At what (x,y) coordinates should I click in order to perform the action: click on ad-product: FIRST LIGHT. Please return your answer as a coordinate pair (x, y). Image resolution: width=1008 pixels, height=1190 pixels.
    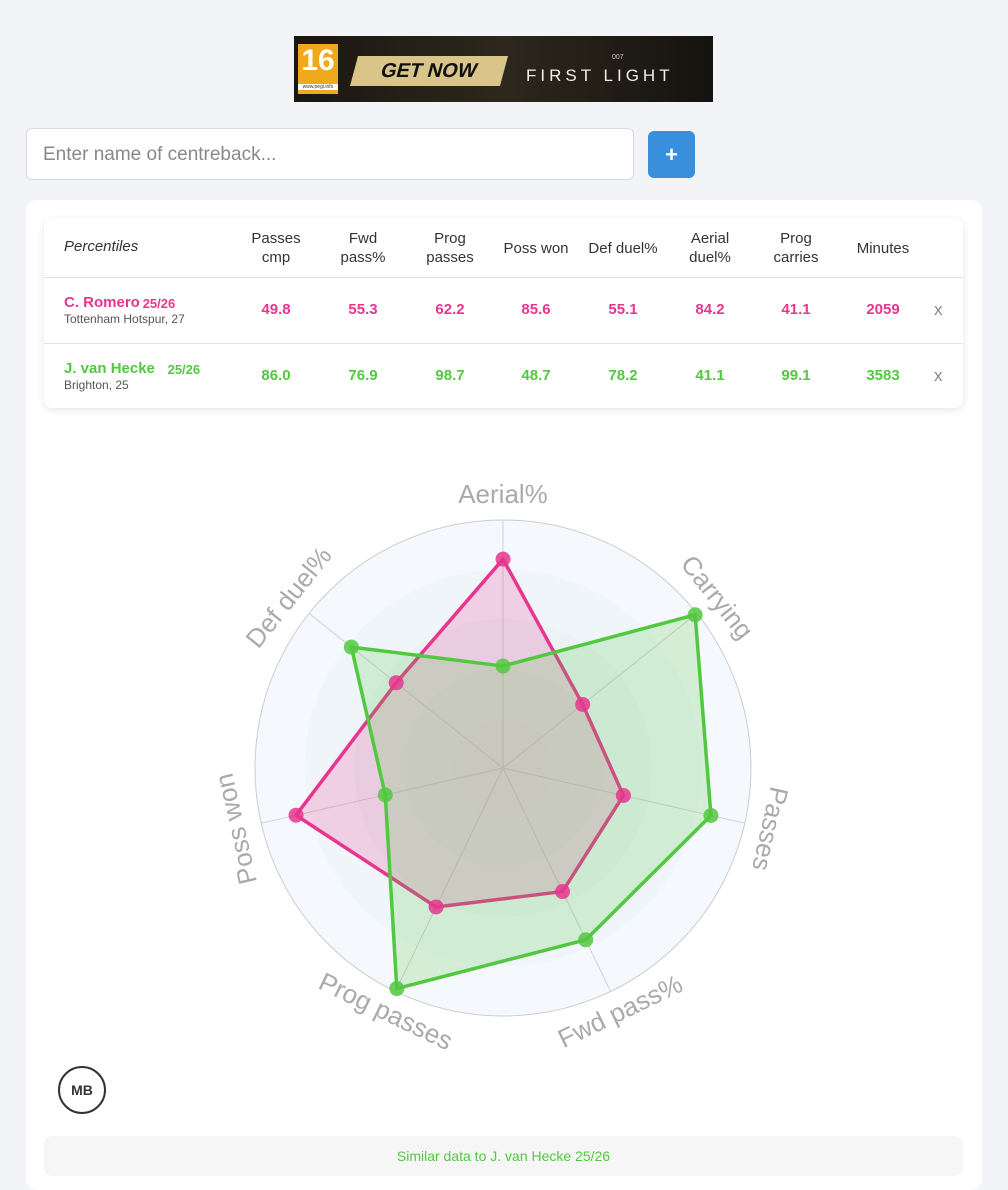
    Looking at the image, I should click on (600, 75).